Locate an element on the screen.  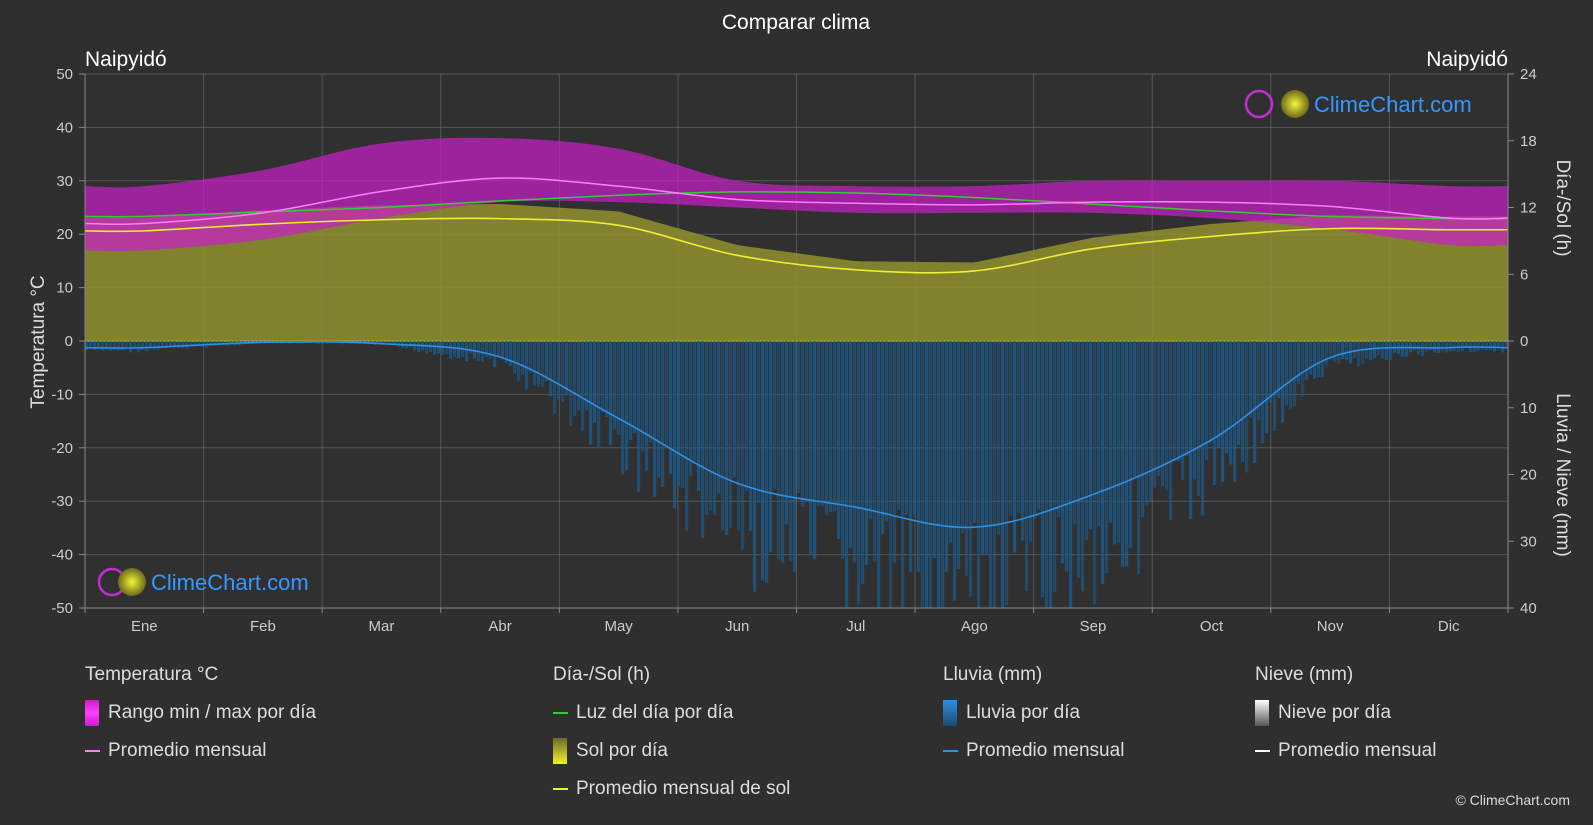
legend-temp-range-label: Rango min / max por día is located at coordinates (212, 712).